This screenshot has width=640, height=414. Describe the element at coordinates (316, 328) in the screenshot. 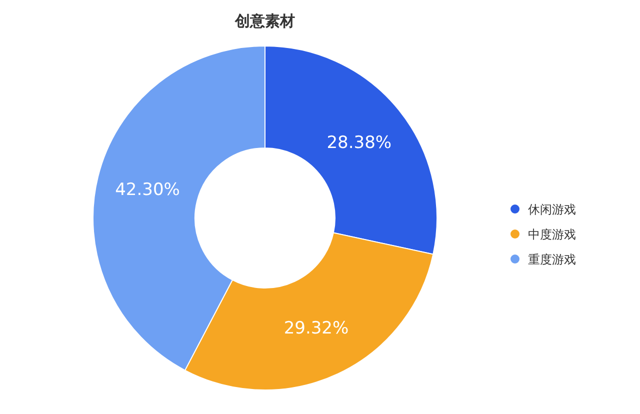

I see `data-label: 29.32%` at that location.